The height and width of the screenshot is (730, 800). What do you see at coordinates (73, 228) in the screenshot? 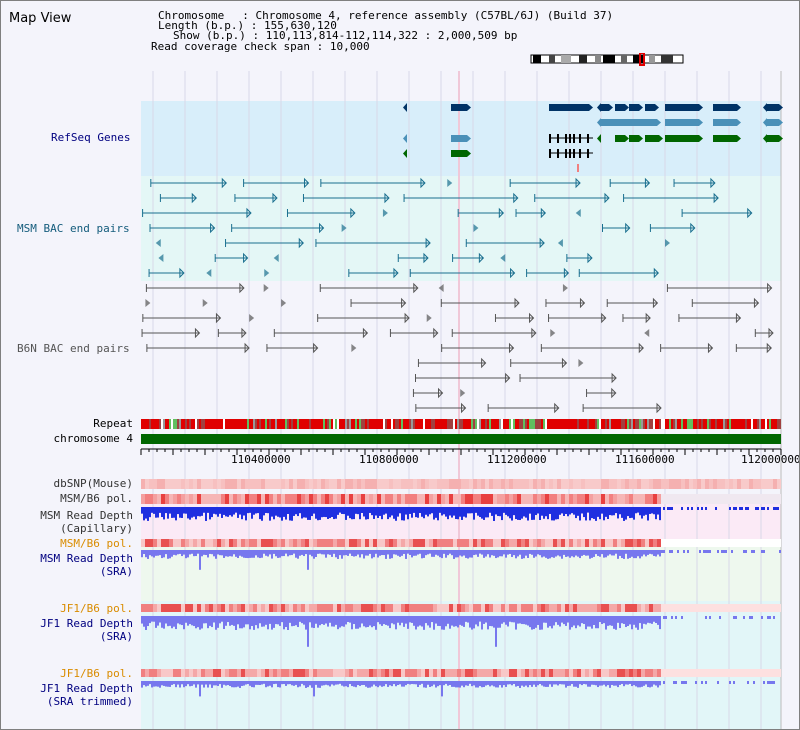
I see `track-label-msm-bac: MSM BAC end pairs` at bounding box center [73, 228].